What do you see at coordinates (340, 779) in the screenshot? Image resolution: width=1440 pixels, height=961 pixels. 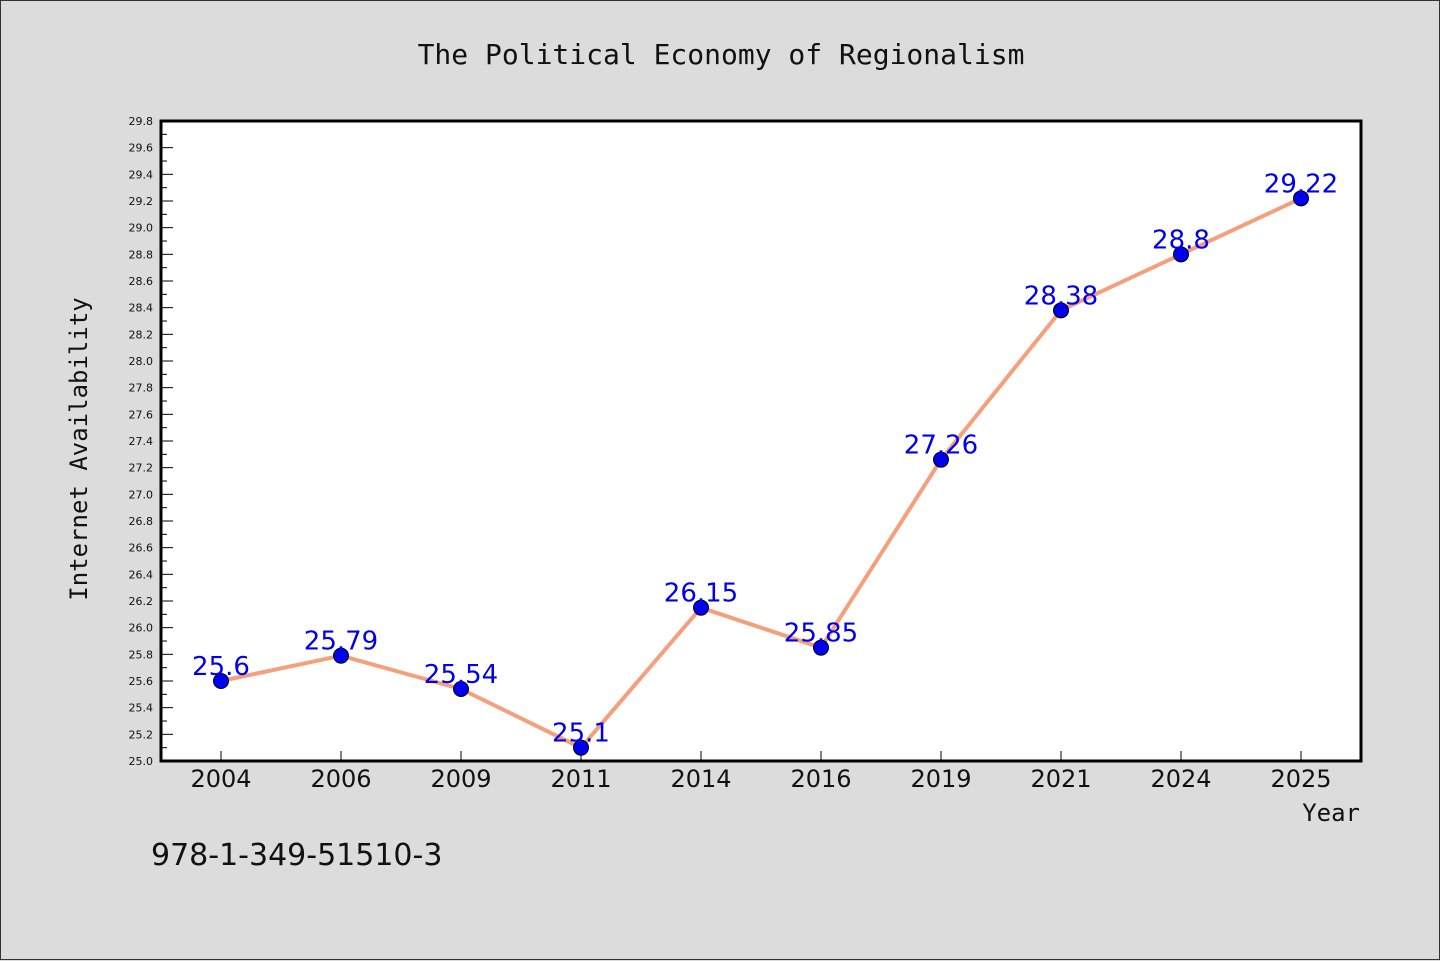 I see `x-tick-label: 2006` at bounding box center [340, 779].